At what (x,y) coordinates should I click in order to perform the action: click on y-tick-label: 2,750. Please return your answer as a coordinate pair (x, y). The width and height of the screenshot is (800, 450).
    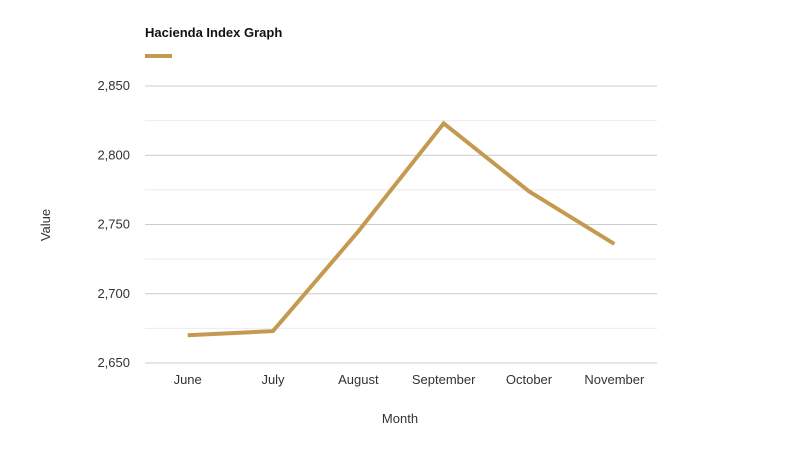
    Looking at the image, I should click on (113, 224).